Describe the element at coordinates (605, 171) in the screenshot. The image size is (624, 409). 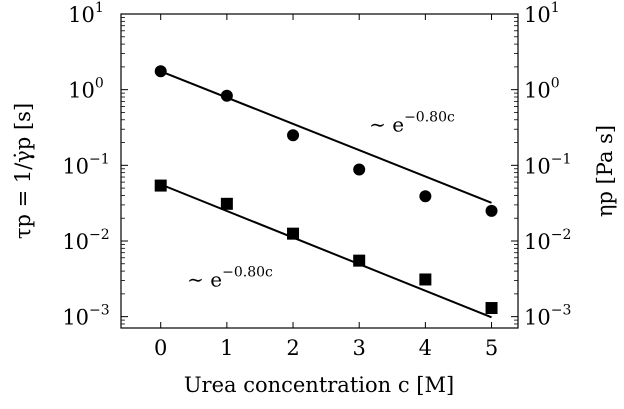
I see `y-axis-label-right: ηp [Pa s]` at that location.